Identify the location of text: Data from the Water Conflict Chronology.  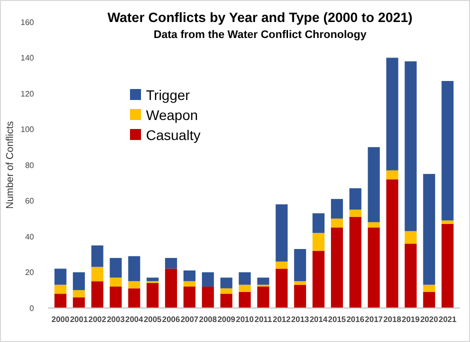
(261, 35).